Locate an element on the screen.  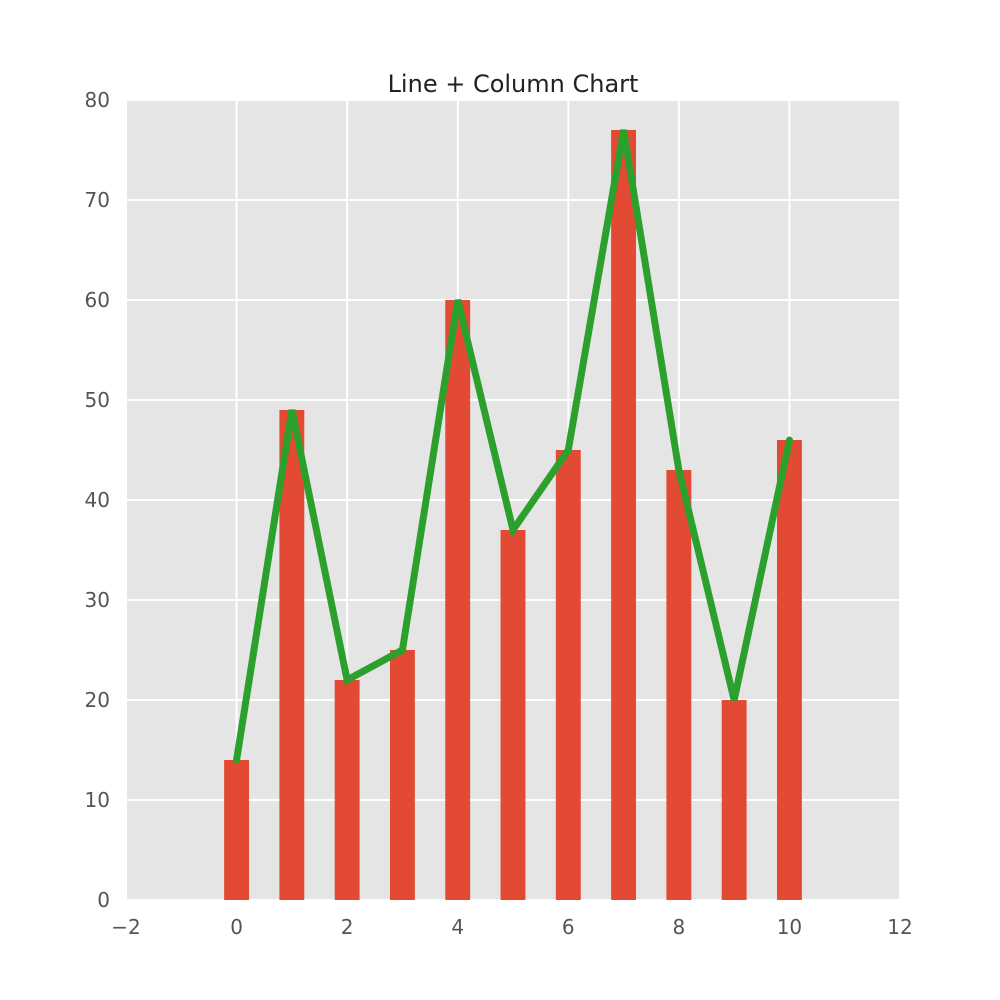
y-axis-ticks: 0 10 20 30 40 50 60 70 80 is located at coordinates (97, 500).